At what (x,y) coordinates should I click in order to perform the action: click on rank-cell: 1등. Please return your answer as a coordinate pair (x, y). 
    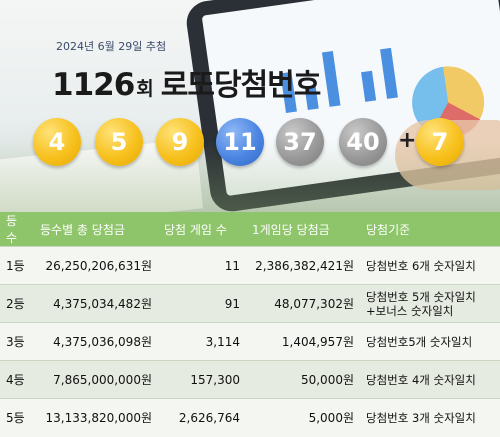
    Looking at the image, I should click on (15, 266).